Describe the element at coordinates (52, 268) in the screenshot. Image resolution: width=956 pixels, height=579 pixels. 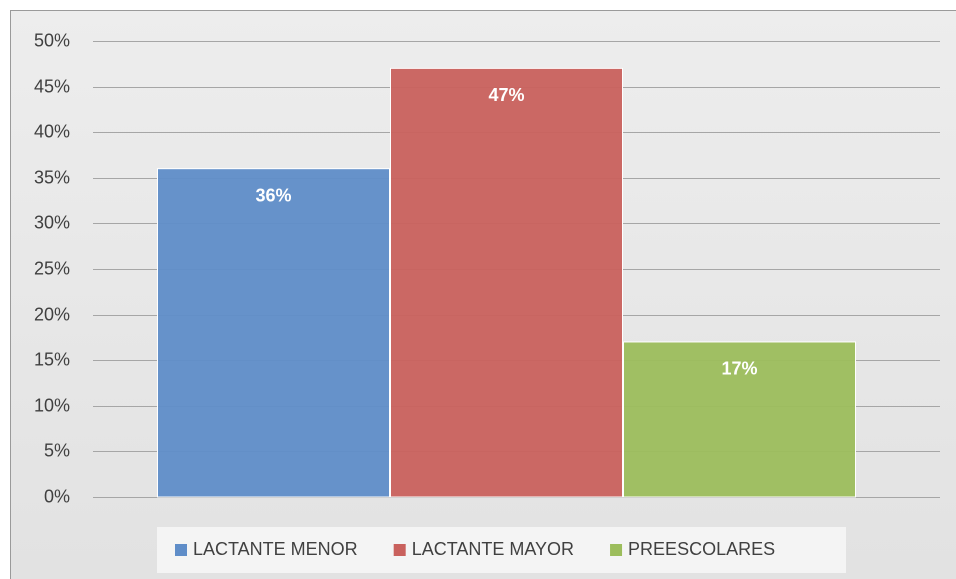
I see `y-tick-label: 25%` at that location.